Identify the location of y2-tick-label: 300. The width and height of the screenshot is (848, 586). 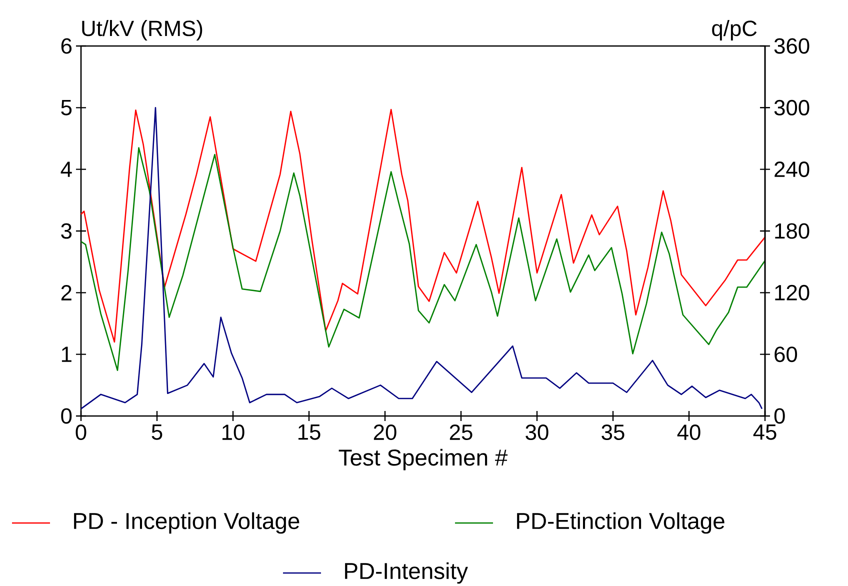
(792, 108).